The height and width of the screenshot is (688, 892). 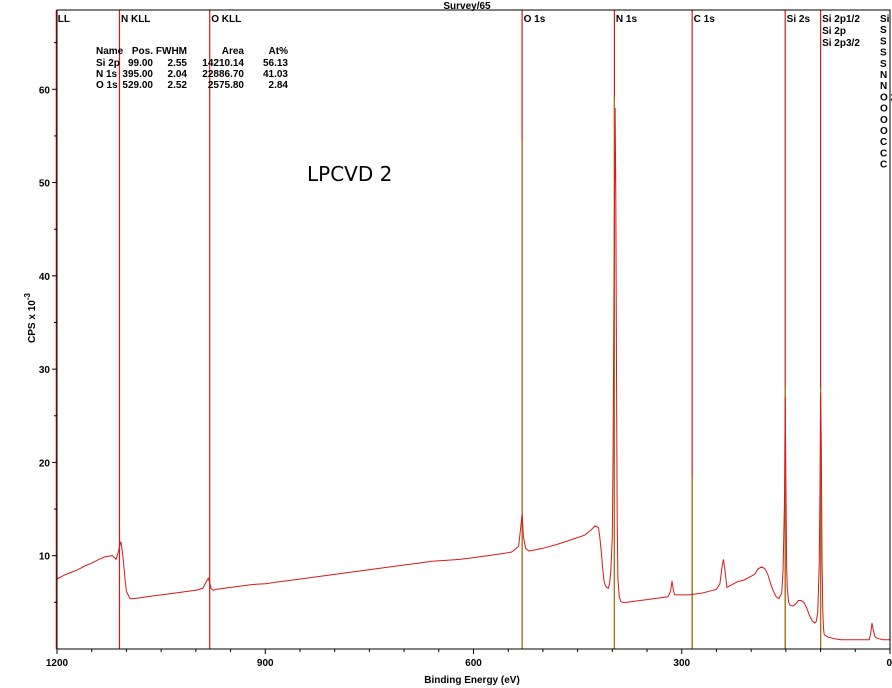 What do you see at coordinates (535, 19) in the screenshot?
I see `peak-label: O 1s` at bounding box center [535, 19].